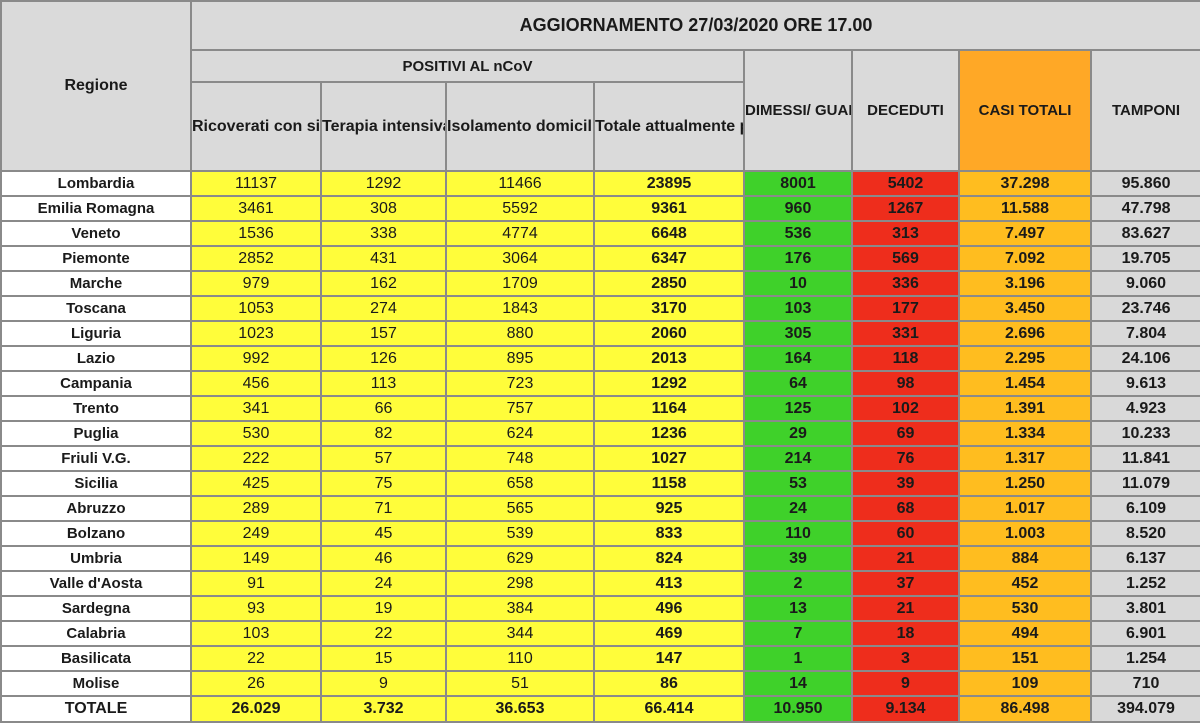  I want to click on cell-tamponi: 9.060, so click(1144, 283).